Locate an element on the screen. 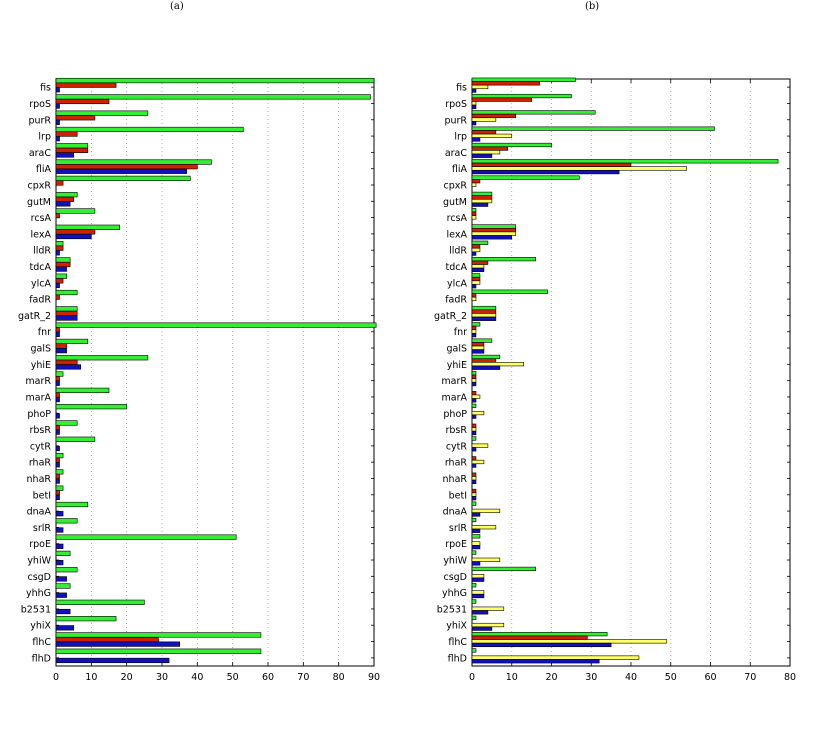  bar-rhaR-s2 is located at coordinates (478, 462).